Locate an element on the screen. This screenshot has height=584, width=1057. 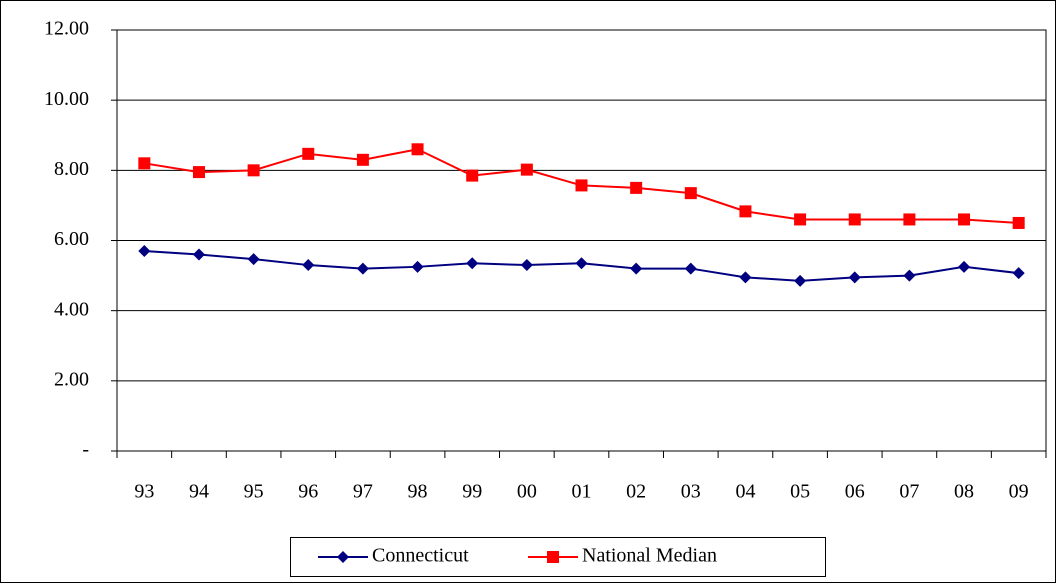
x-tick-label: 02 is located at coordinates (636, 492).